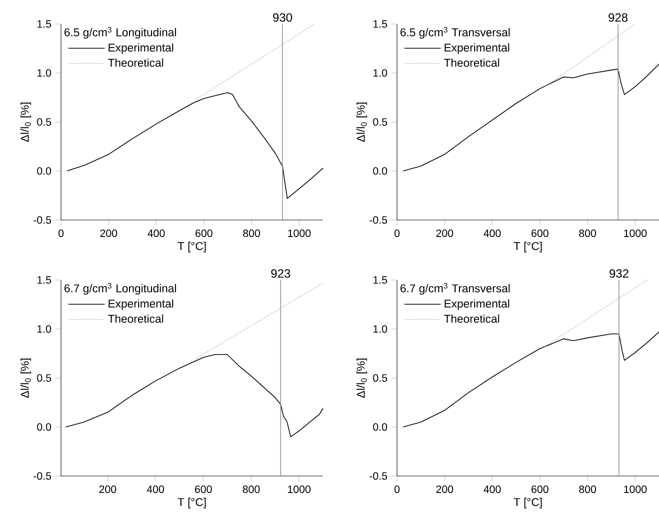 The width and height of the screenshot is (659, 517). Describe the element at coordinates (455, 32) in the screenshot. I see `chart-title: 6.5 g/cm$^{3}$ Transversal` at that location.